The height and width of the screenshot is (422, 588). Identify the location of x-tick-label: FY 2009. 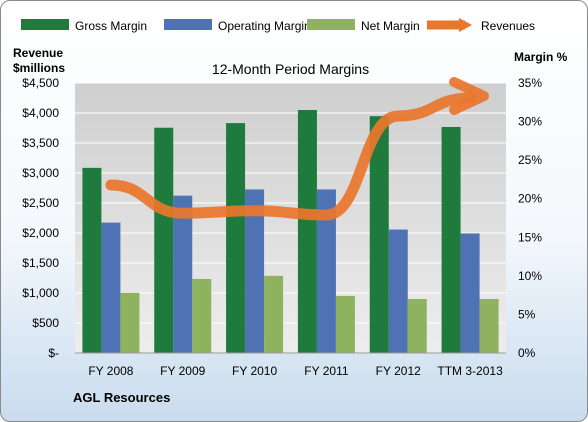
(182, 371).